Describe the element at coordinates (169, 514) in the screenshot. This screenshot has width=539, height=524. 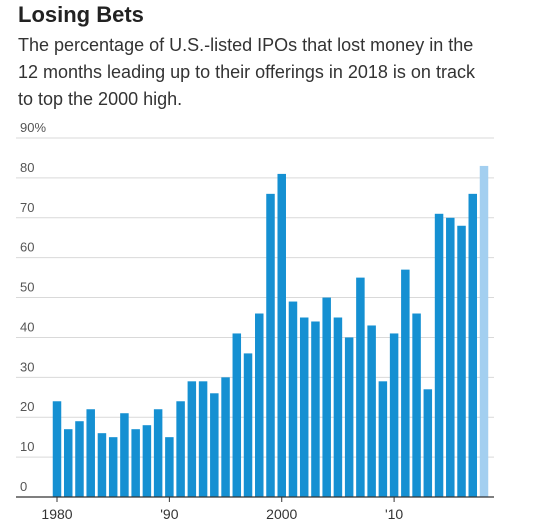
I see `x-tick-label: '90` at that location.